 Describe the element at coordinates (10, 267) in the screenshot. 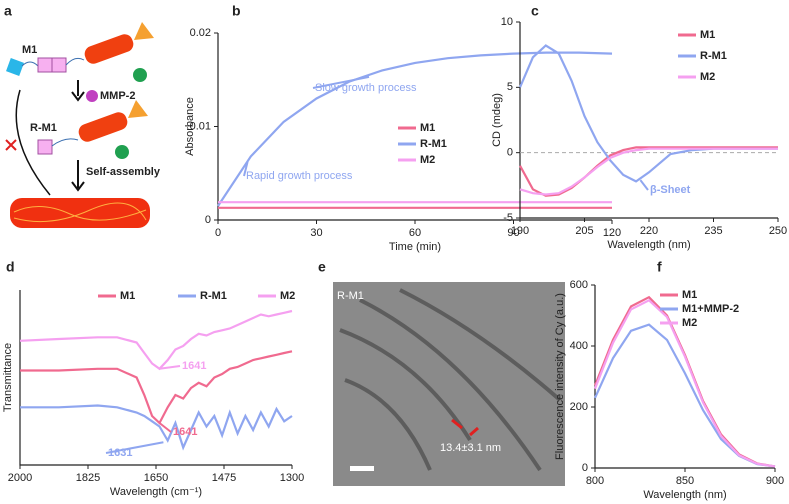

I see `panel-letter: d` at that location.